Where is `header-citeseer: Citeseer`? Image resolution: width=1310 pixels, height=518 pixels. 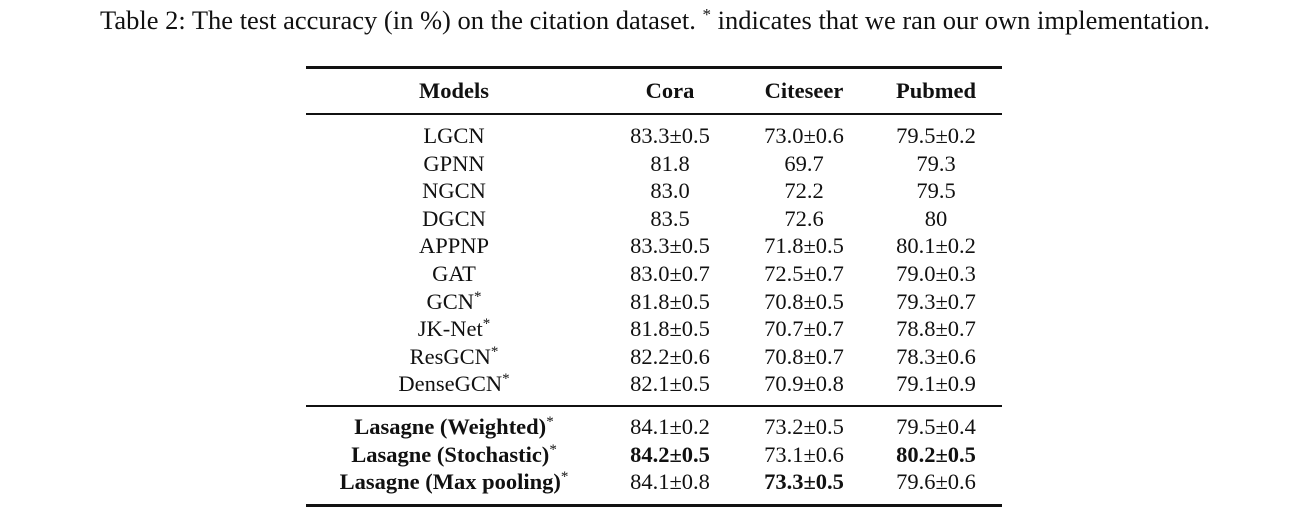
header-citeseer: Citeseer is located at coordinates (804, 90).